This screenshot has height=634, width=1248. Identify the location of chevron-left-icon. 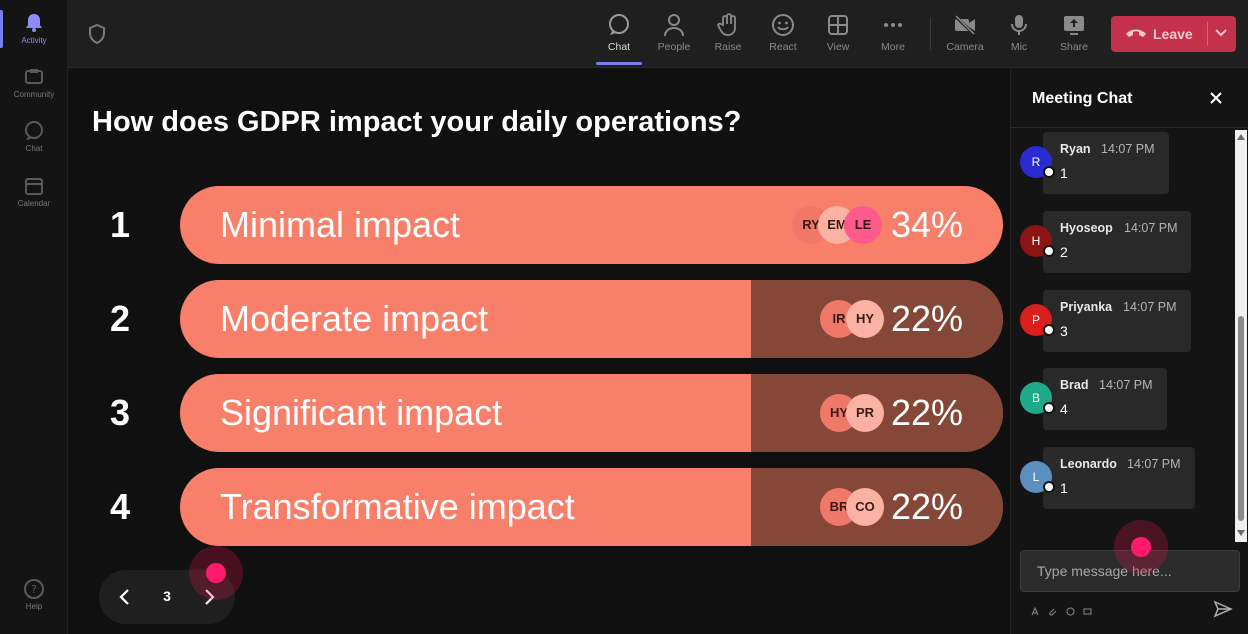
(125, 597).